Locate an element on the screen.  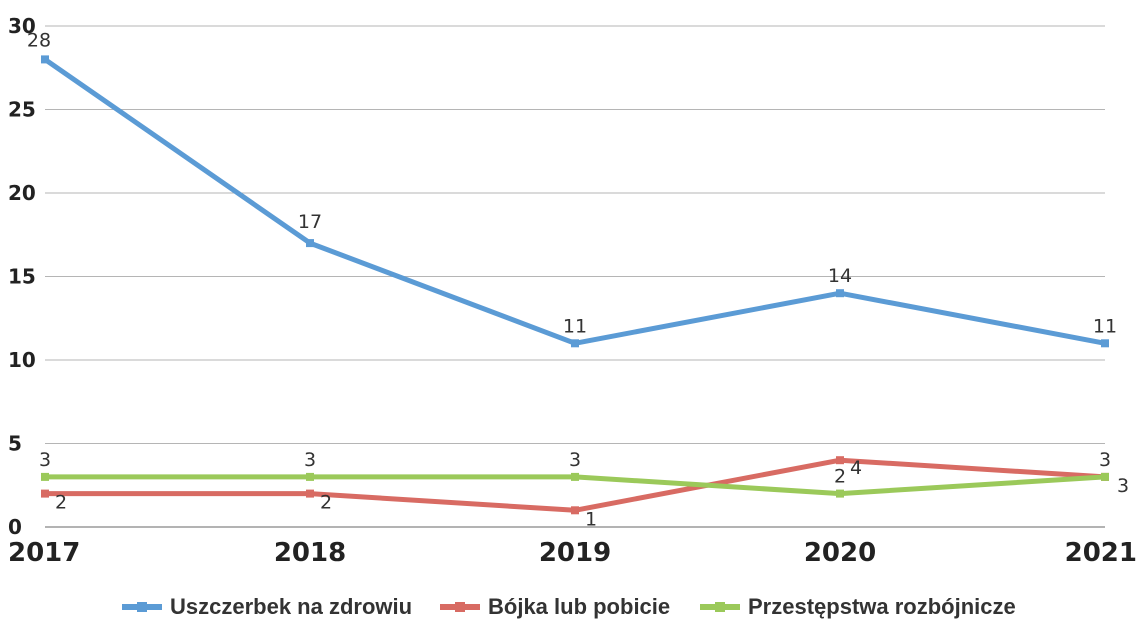
x-tick-label: 2018 is located at coordinates (310, 553).